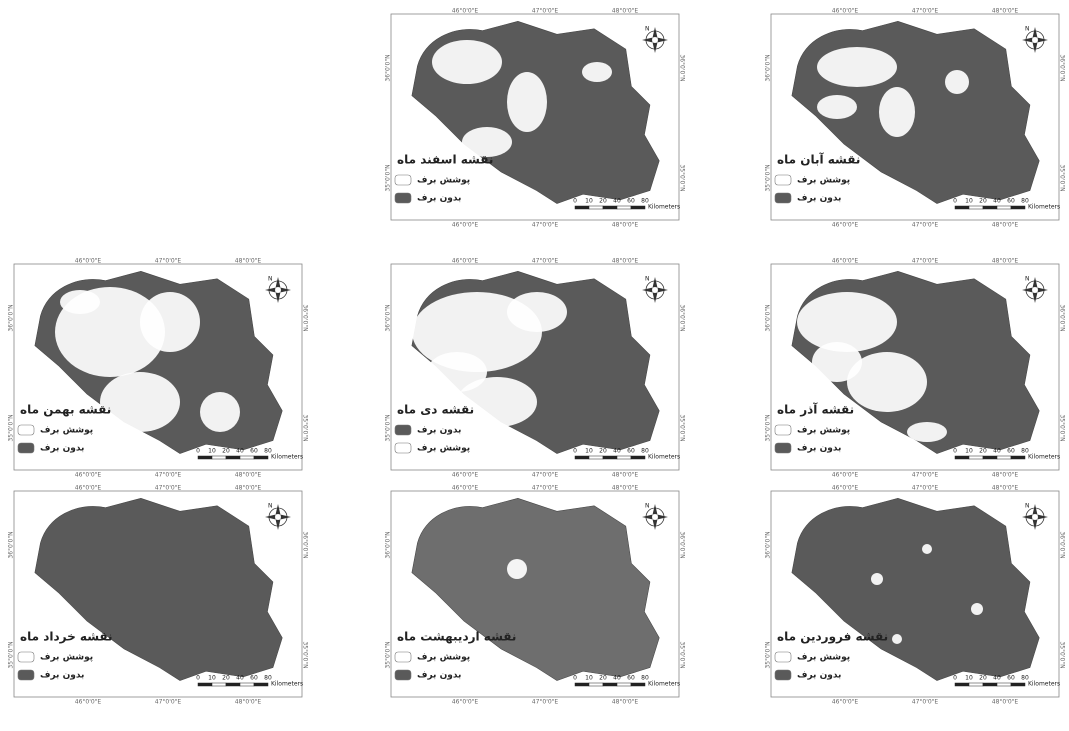 The width and height of the screenshot is (1069, 731). Describe the element at coordinates (832, 637) in the screenshot. I see `map-title: نقشه فروردین ماه` at that location.